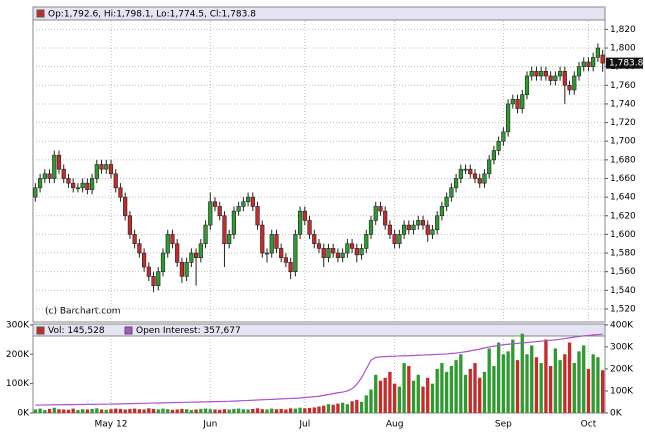  Describe the element at coordinates (589, 425) in the screenshot. I see `x-tick-label: Oct` at that location.